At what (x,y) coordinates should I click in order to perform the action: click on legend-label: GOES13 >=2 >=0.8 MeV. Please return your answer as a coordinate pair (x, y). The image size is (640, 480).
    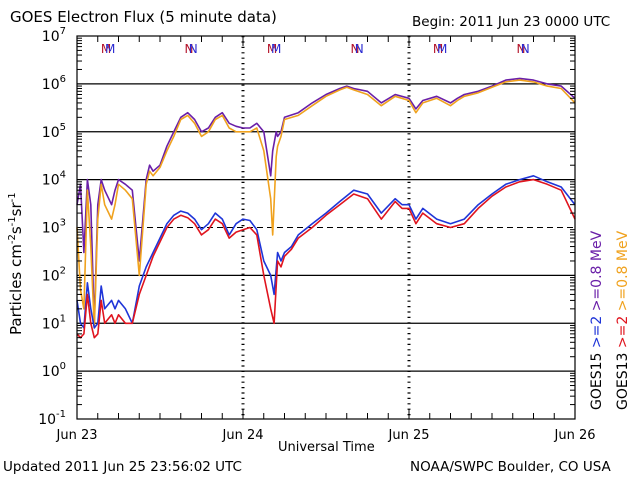
    Looking at the image, I should click on (623, 320).